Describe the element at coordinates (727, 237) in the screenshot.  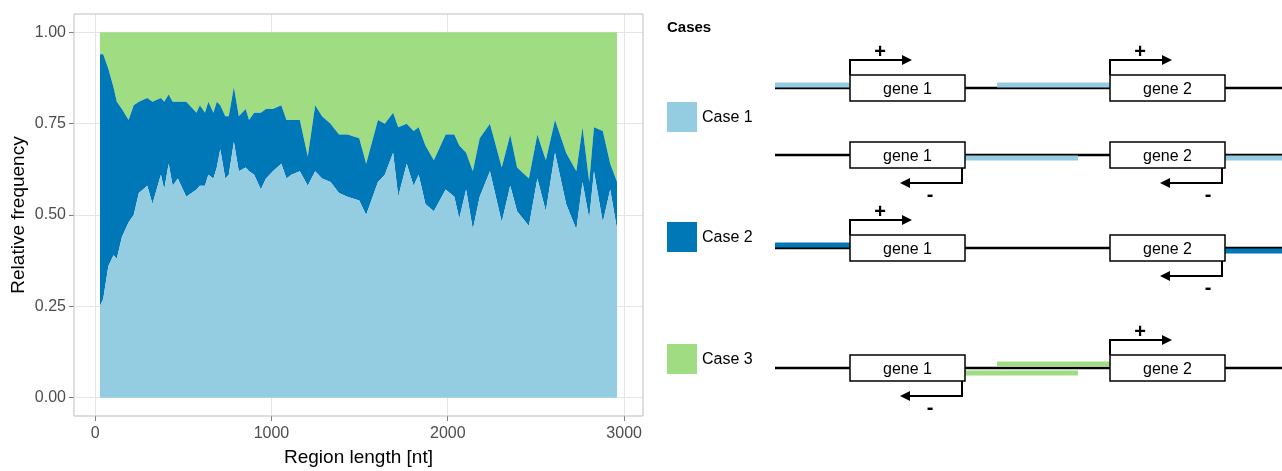
I see `legend-label: Case 2` at that location.